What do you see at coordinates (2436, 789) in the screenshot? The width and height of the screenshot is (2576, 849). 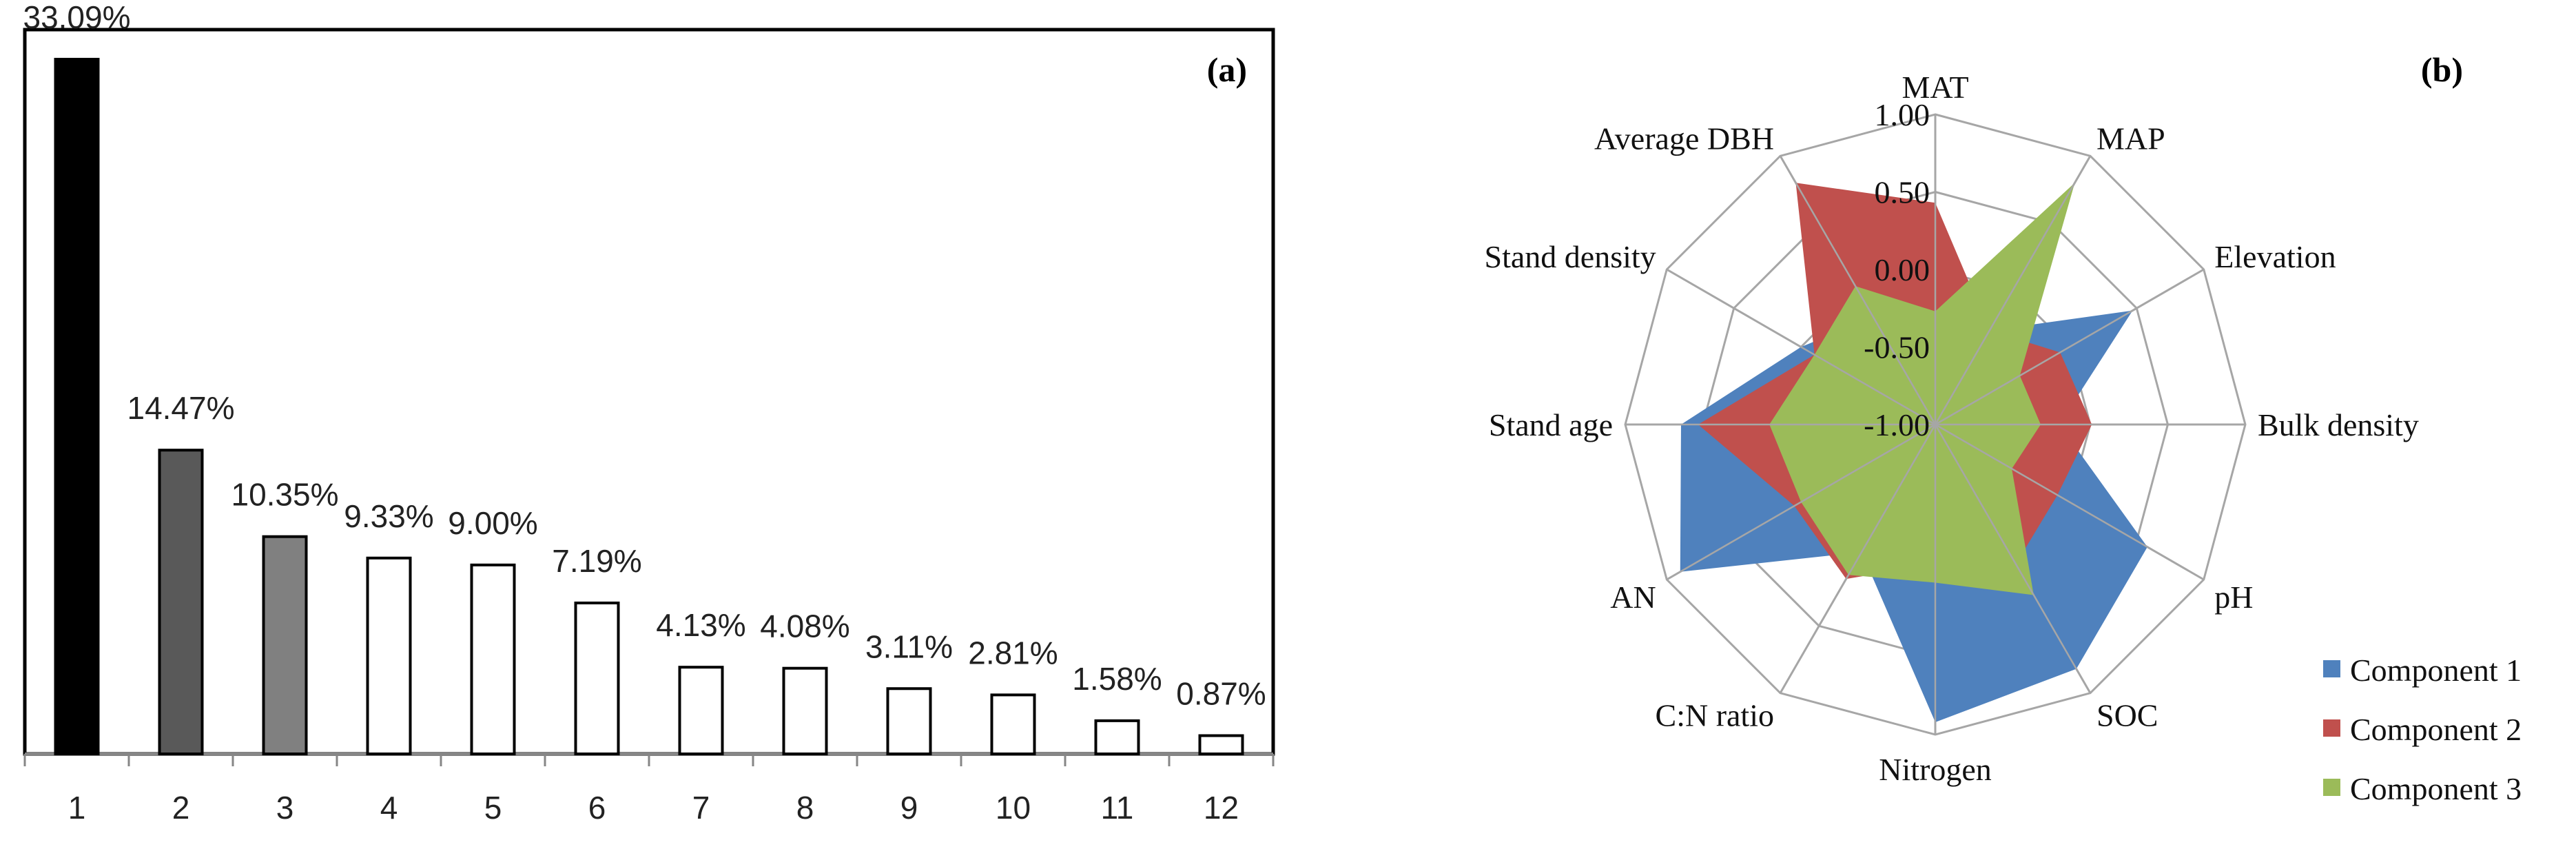 I see `legend-label-component-3: Component 3` at bounding box center [2436, 789].